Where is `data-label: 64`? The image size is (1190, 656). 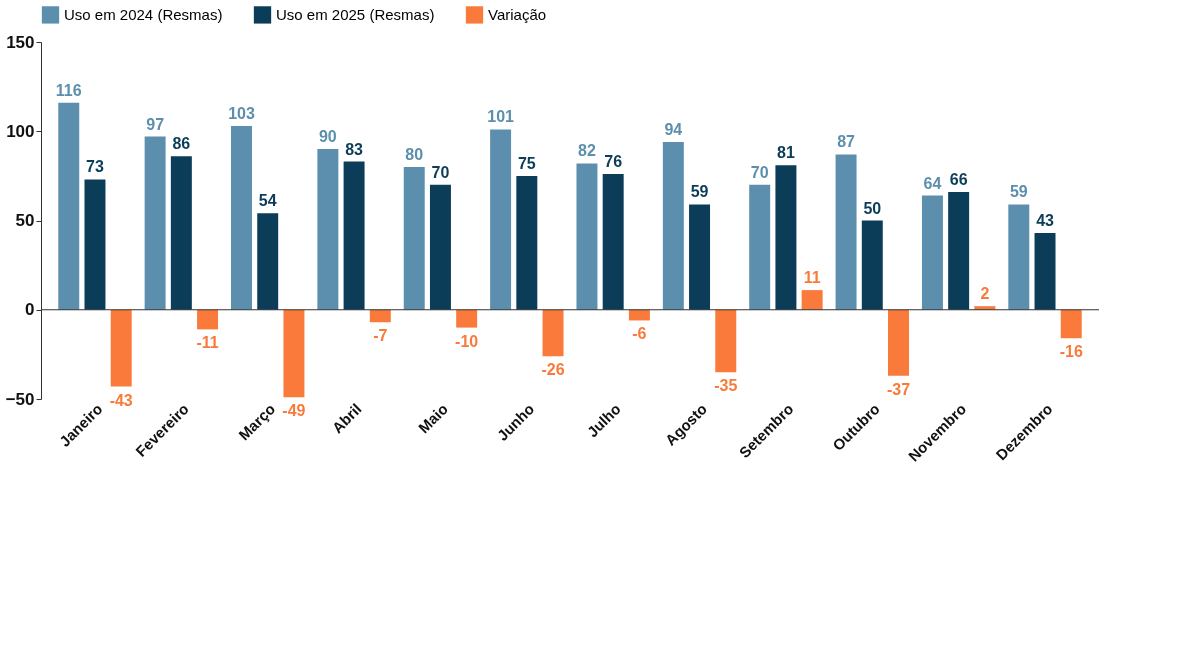 data-label: 64 is located at coordinates (932, 183).